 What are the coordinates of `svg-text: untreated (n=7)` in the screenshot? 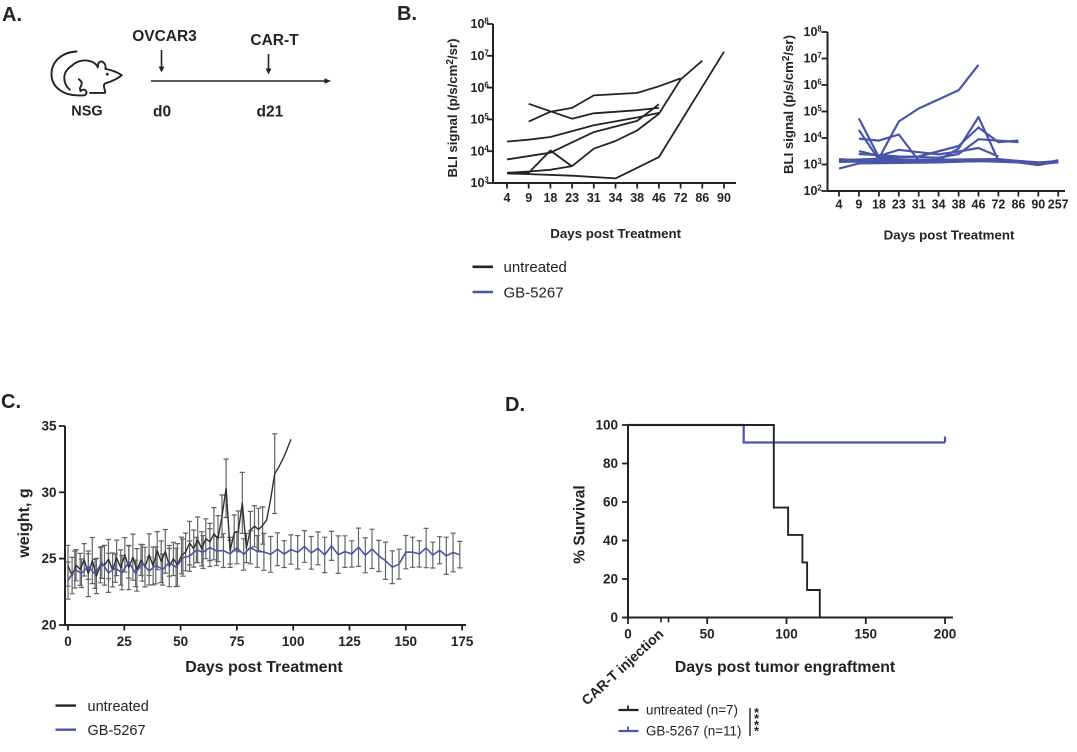 It's located at (692, 710).